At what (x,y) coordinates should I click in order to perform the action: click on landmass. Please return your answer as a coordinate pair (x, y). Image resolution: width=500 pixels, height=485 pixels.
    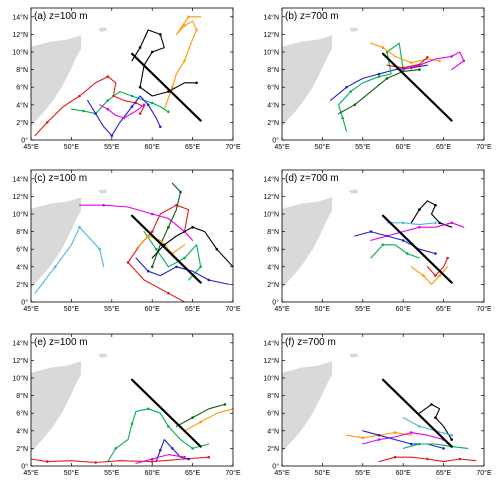
    Looking at the image, I should click on (307, 229).